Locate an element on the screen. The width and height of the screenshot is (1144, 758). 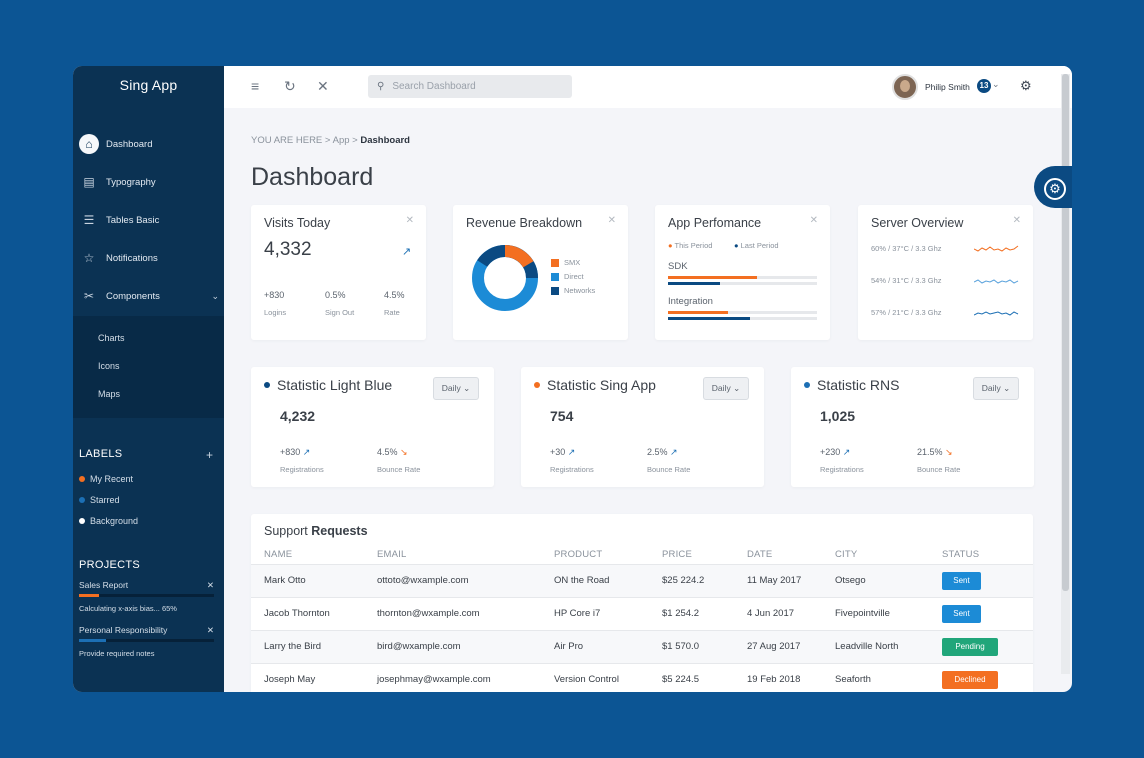
settings-fab-button: ⚙ is located at coordinates (1053, 187).